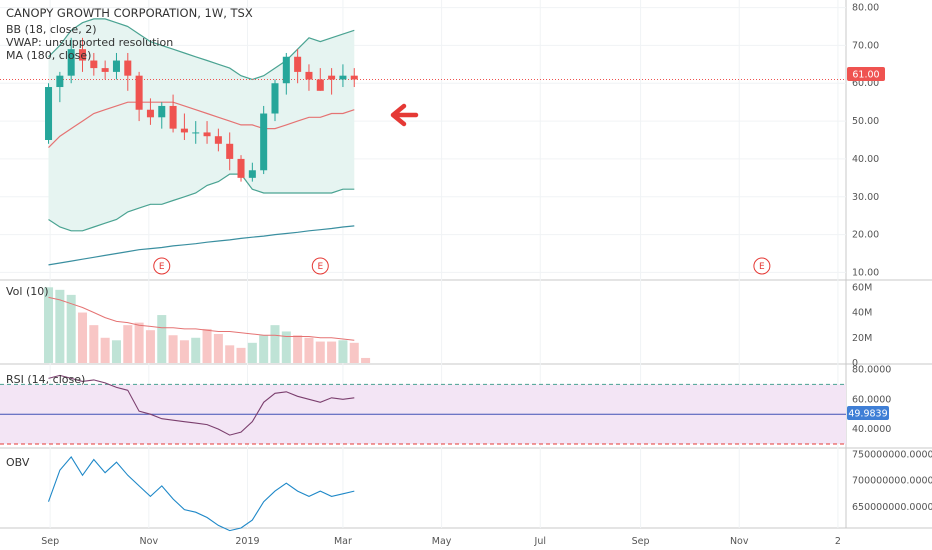 This screenshot has height=550, width=932. Describe the element at coordinates (892, 481) in the screenshot. I see `obv-tick-label: 700000000.0000` at that location.